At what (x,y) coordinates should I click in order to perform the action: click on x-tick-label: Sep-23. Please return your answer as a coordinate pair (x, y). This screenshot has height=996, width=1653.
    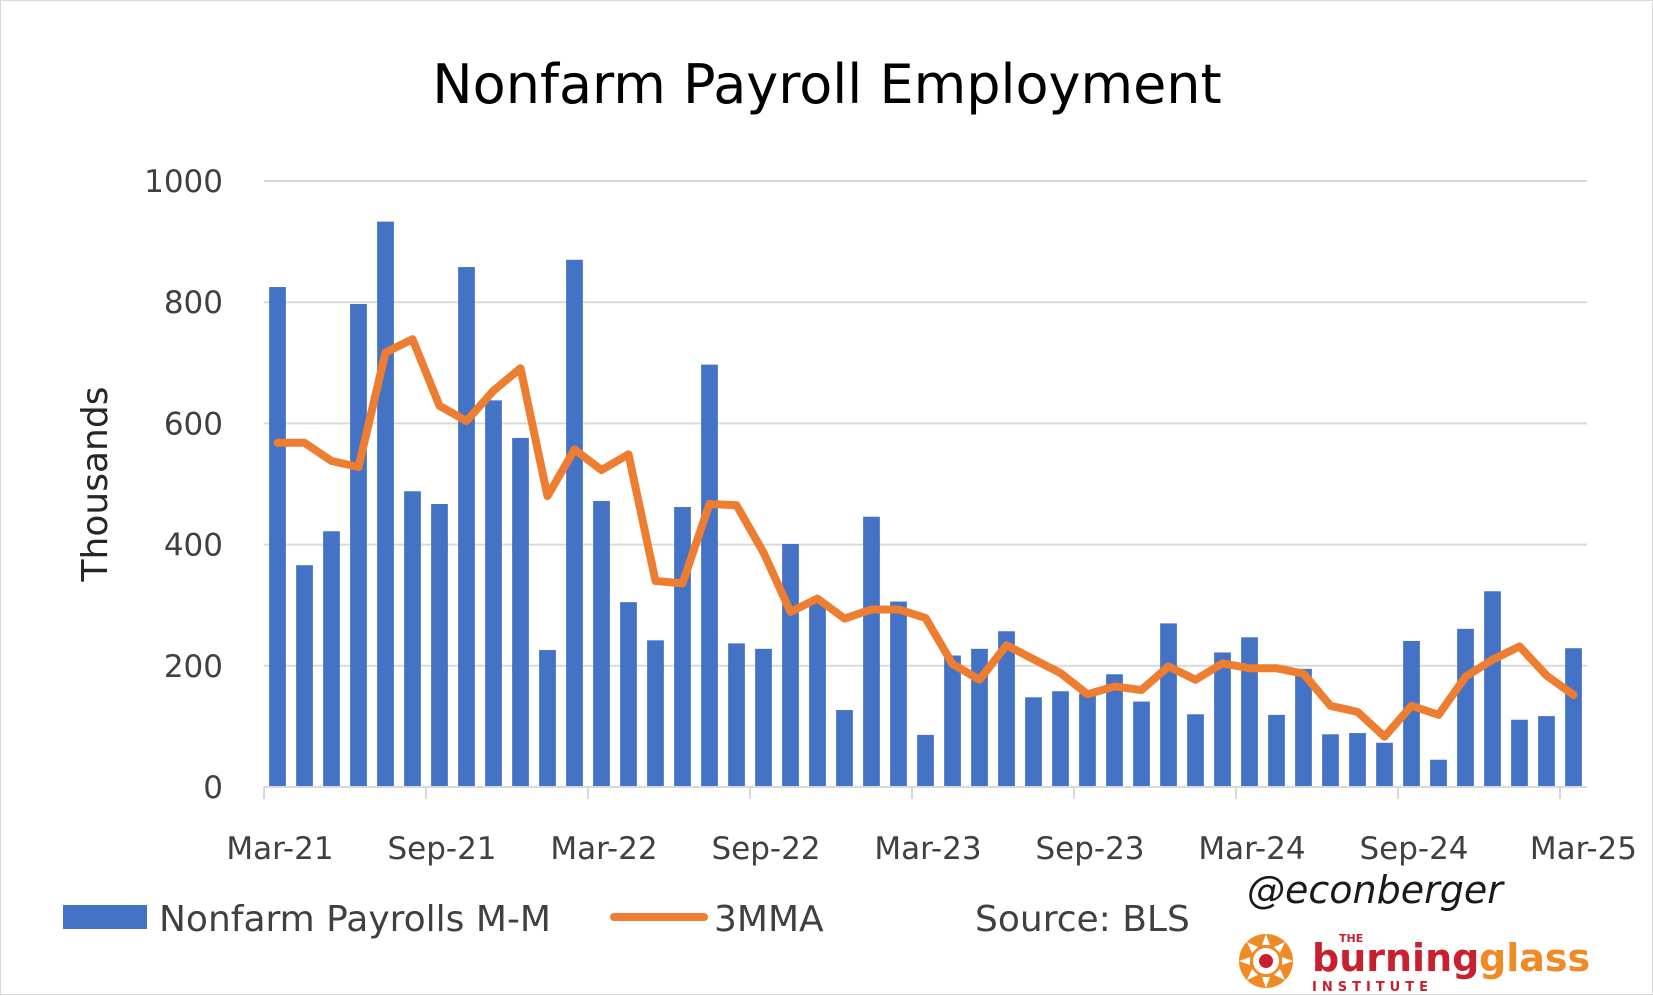
    Looking at the image, I should click on (1089, 849).